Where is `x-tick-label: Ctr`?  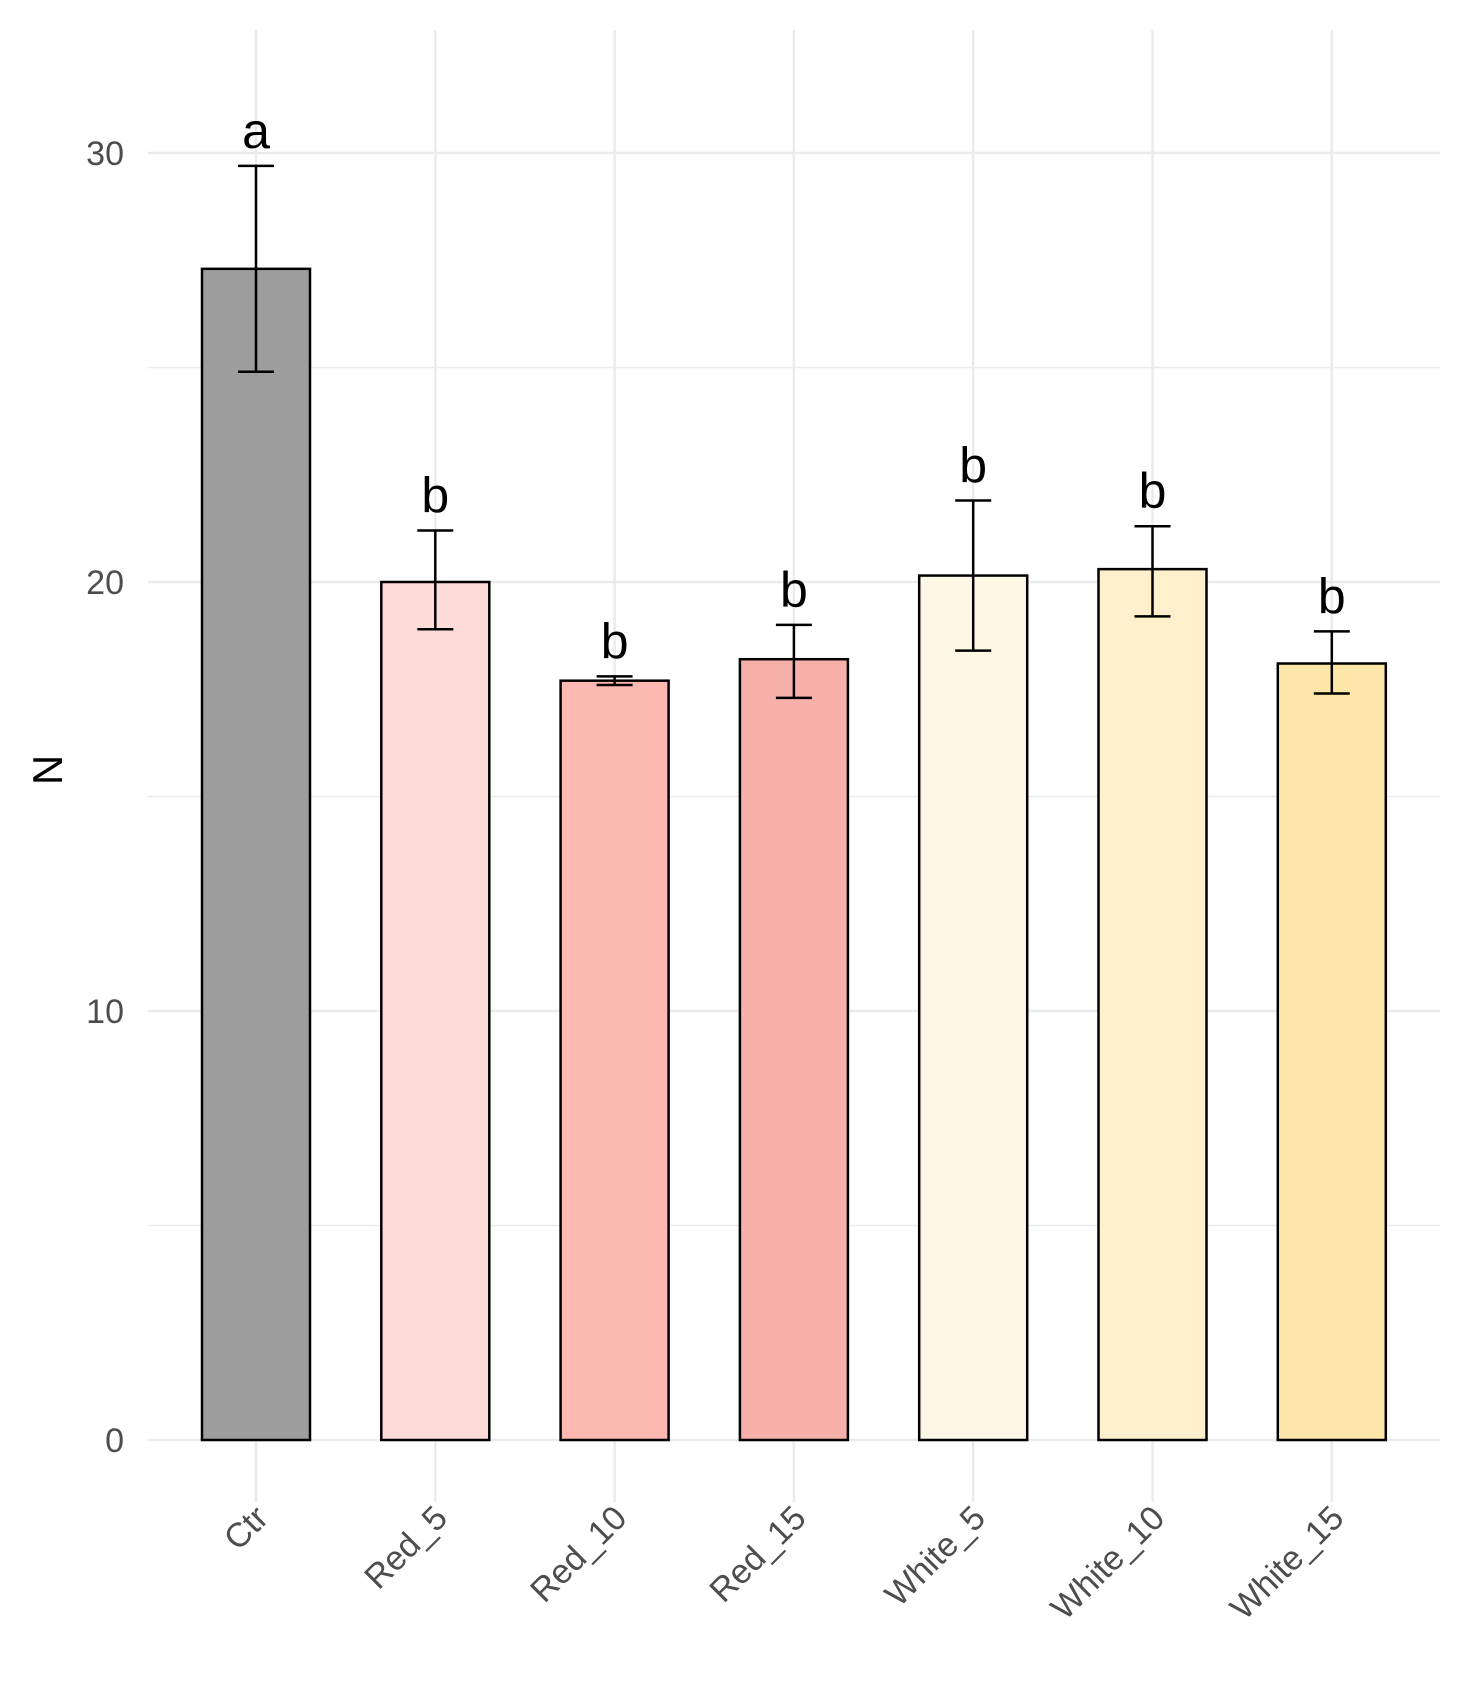 x-tick-label: Ctr is located at coordinates (246, 1528).